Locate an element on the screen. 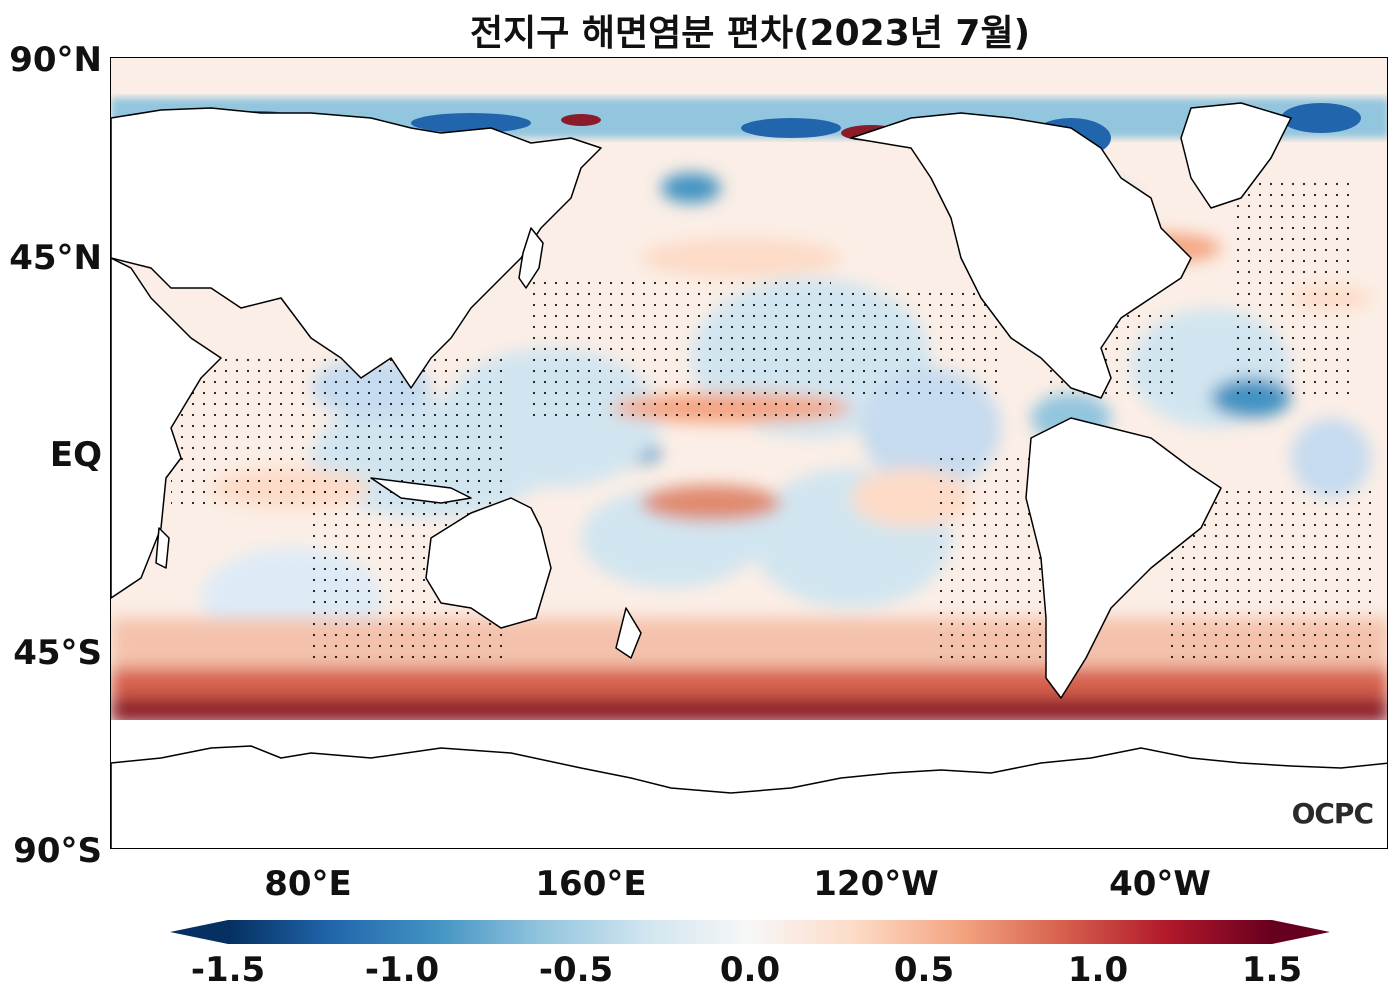 The height and width of the screenshot is (1003, 1400). madagascar is located at coordinates (162, 548).